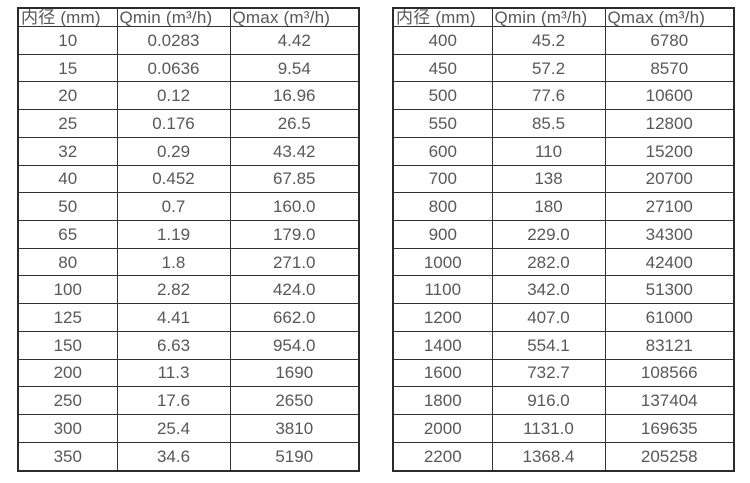  I want to click on table-cell: 1.19, so click(173, 234).